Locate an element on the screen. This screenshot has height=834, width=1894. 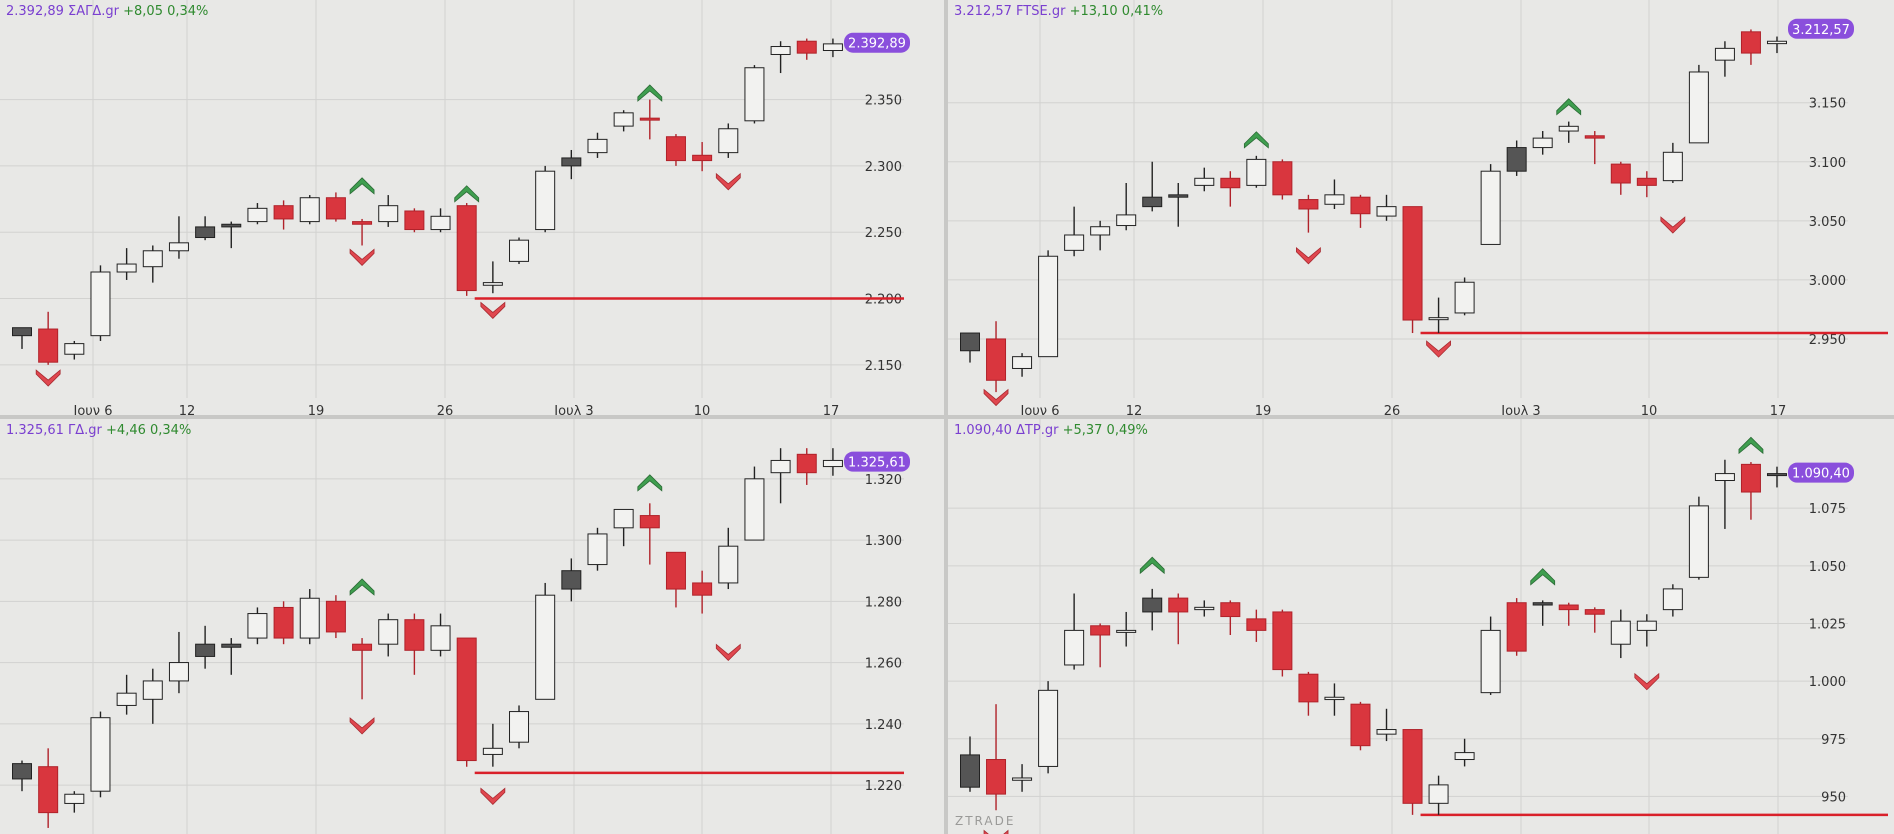
y-tick-label: 2.350 is located at coordinates (883, 101).